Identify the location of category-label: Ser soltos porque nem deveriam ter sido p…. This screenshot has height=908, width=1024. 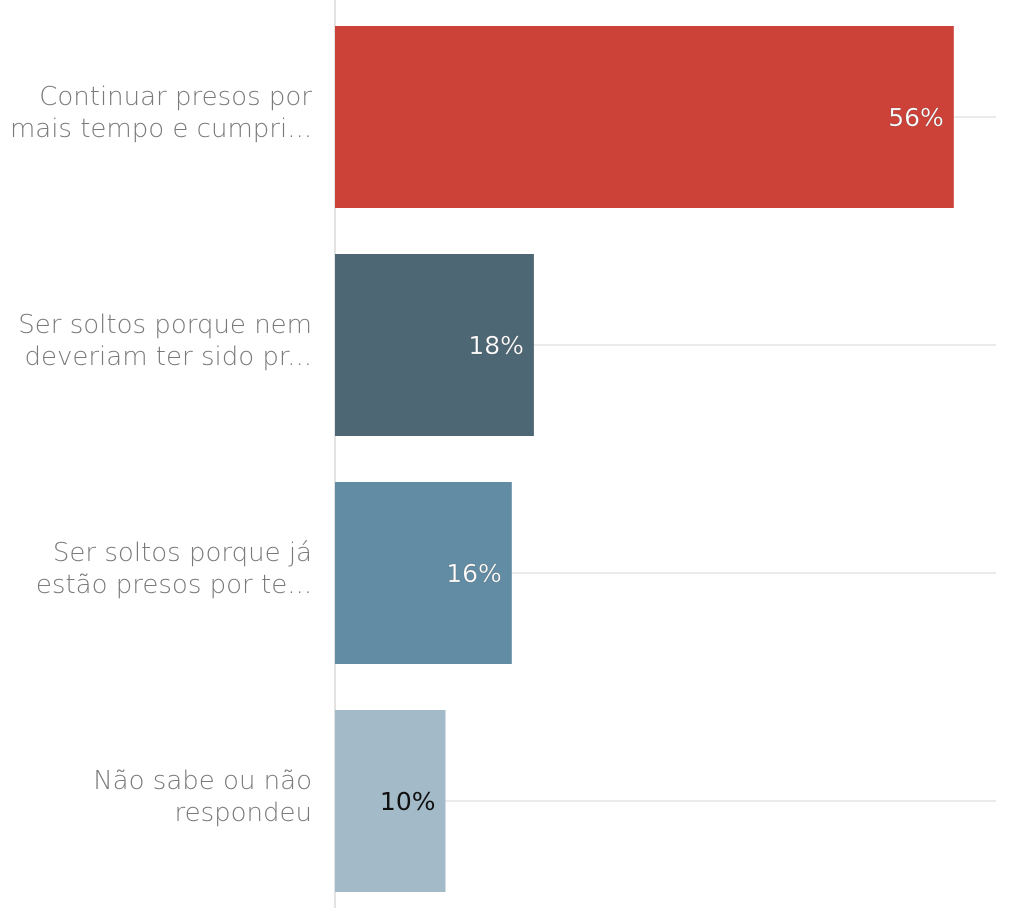
(165, 341).